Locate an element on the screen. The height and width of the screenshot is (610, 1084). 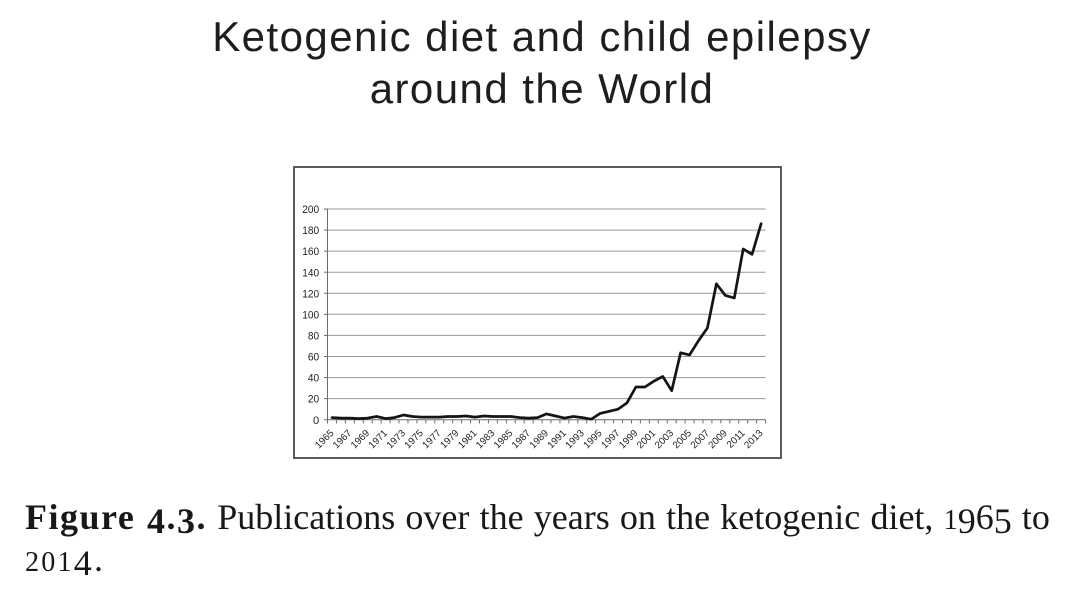
svg-text: 0 is located at coordinates (316, 421).